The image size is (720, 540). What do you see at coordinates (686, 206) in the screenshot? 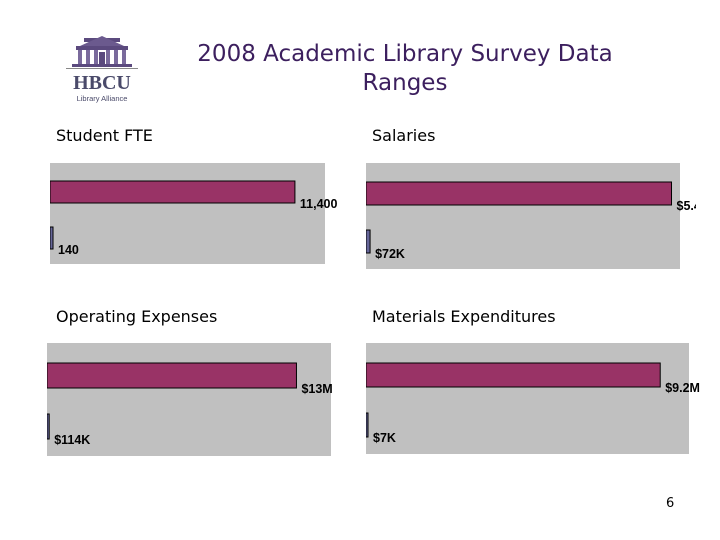
I see `data-label-maximum: $5.4M` at bounding box center [686, 206].